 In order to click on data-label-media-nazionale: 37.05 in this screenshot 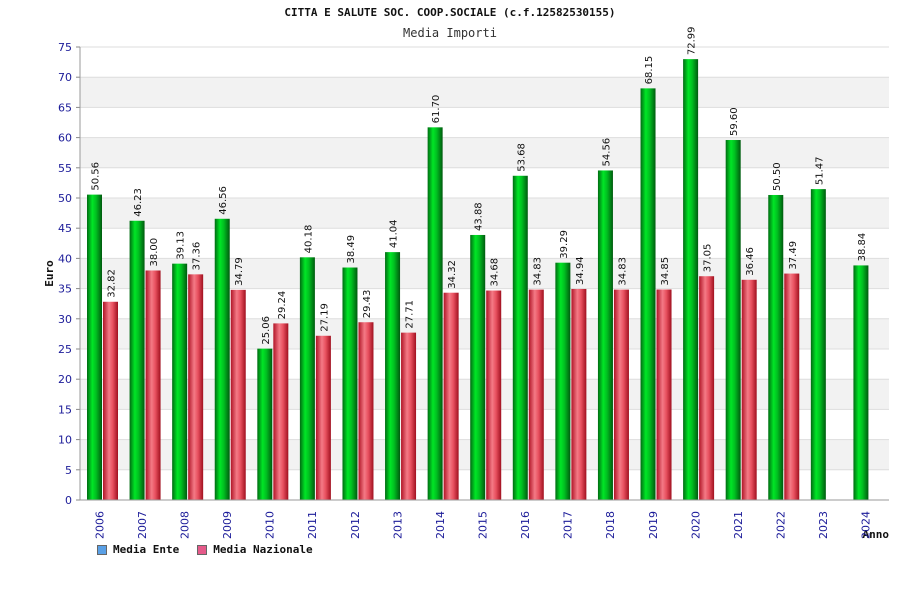, I will do `click(708, 258)`.